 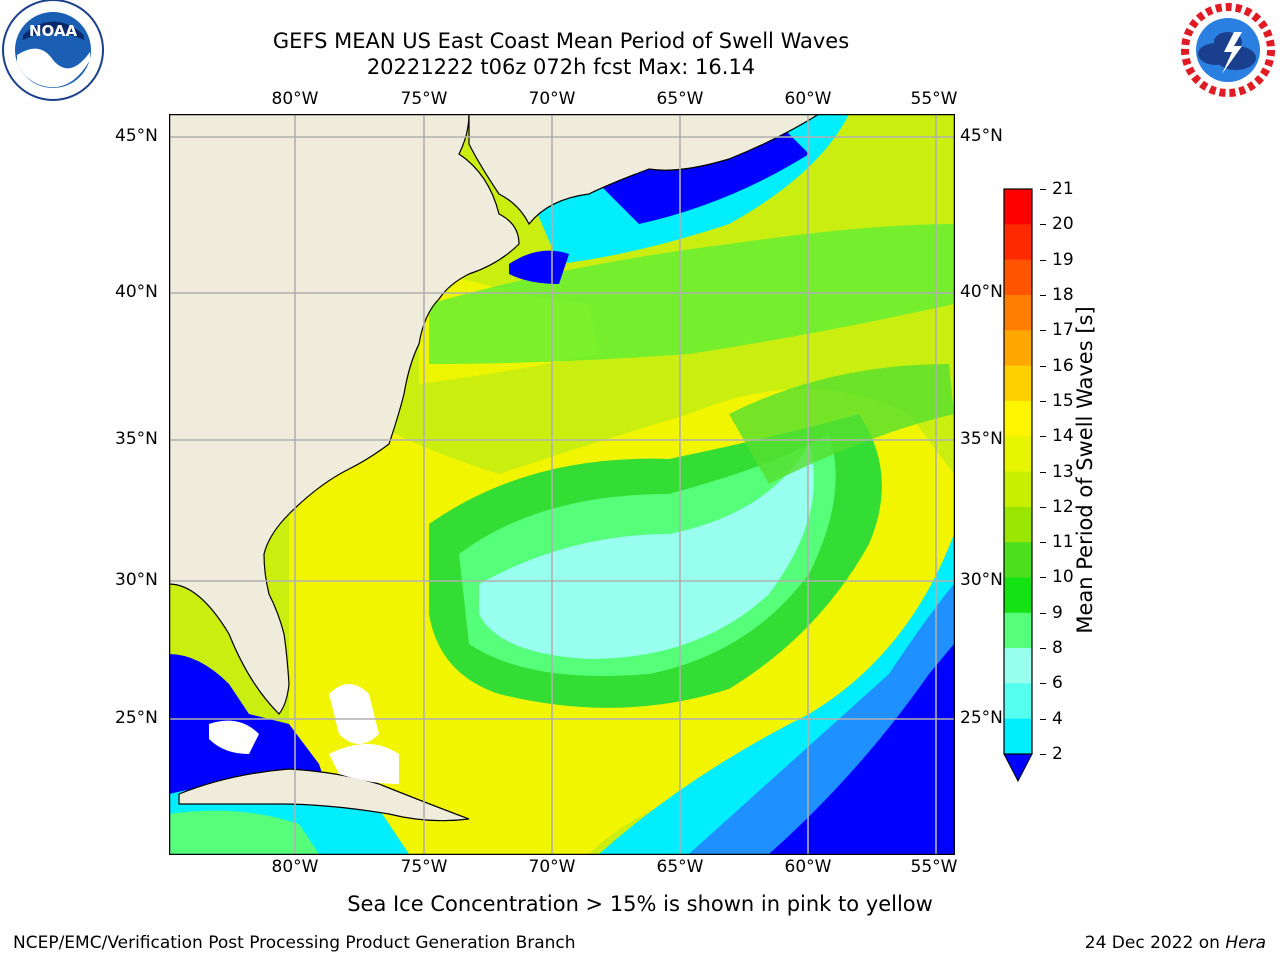 What do you see at coordinates (934, 867) in the screenshot?
I see `lon-label-bottom-55w: 55°W` at bounding box center [934, 867].